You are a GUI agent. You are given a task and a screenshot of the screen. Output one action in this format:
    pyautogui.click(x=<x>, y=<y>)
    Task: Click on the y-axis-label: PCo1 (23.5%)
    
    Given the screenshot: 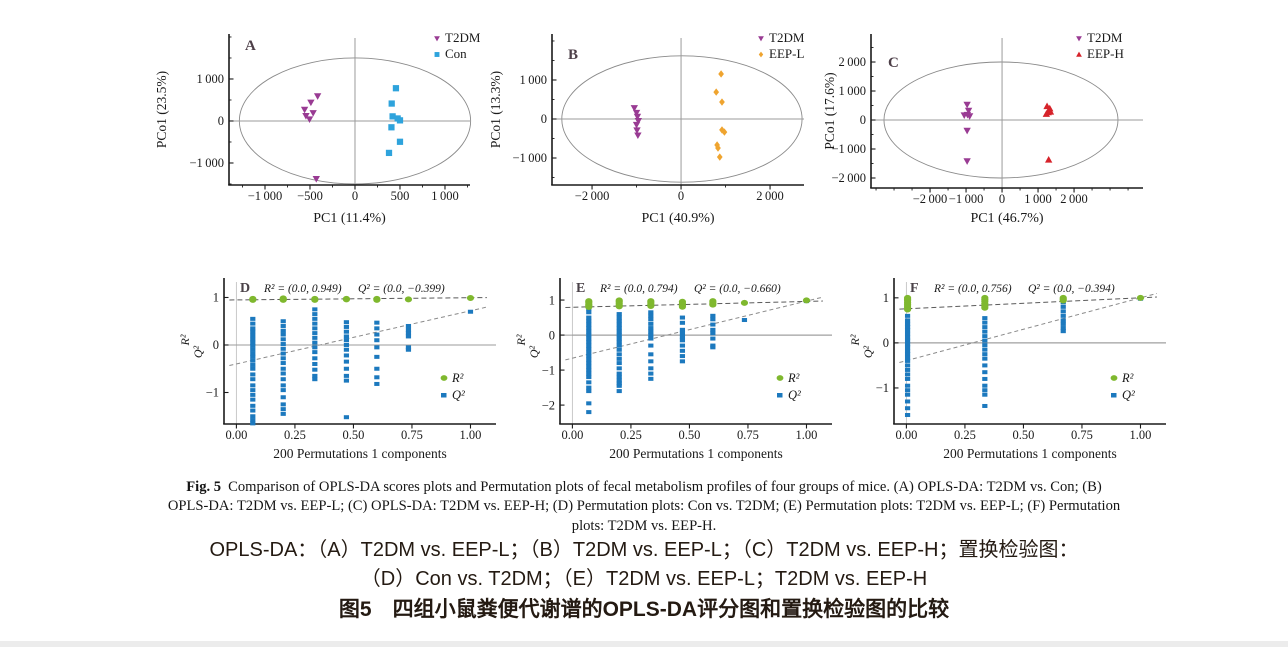 What is the action you would take?
    pyautogui.click(x=161, y=109)
    